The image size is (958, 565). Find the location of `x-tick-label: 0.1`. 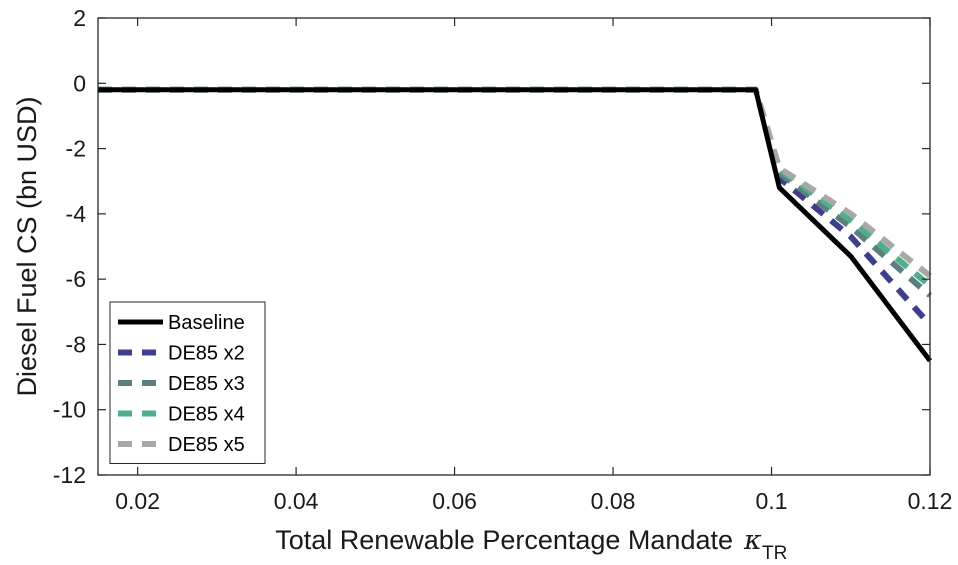

x-tick-label: 0.1 is located at coordinates (772, 501).